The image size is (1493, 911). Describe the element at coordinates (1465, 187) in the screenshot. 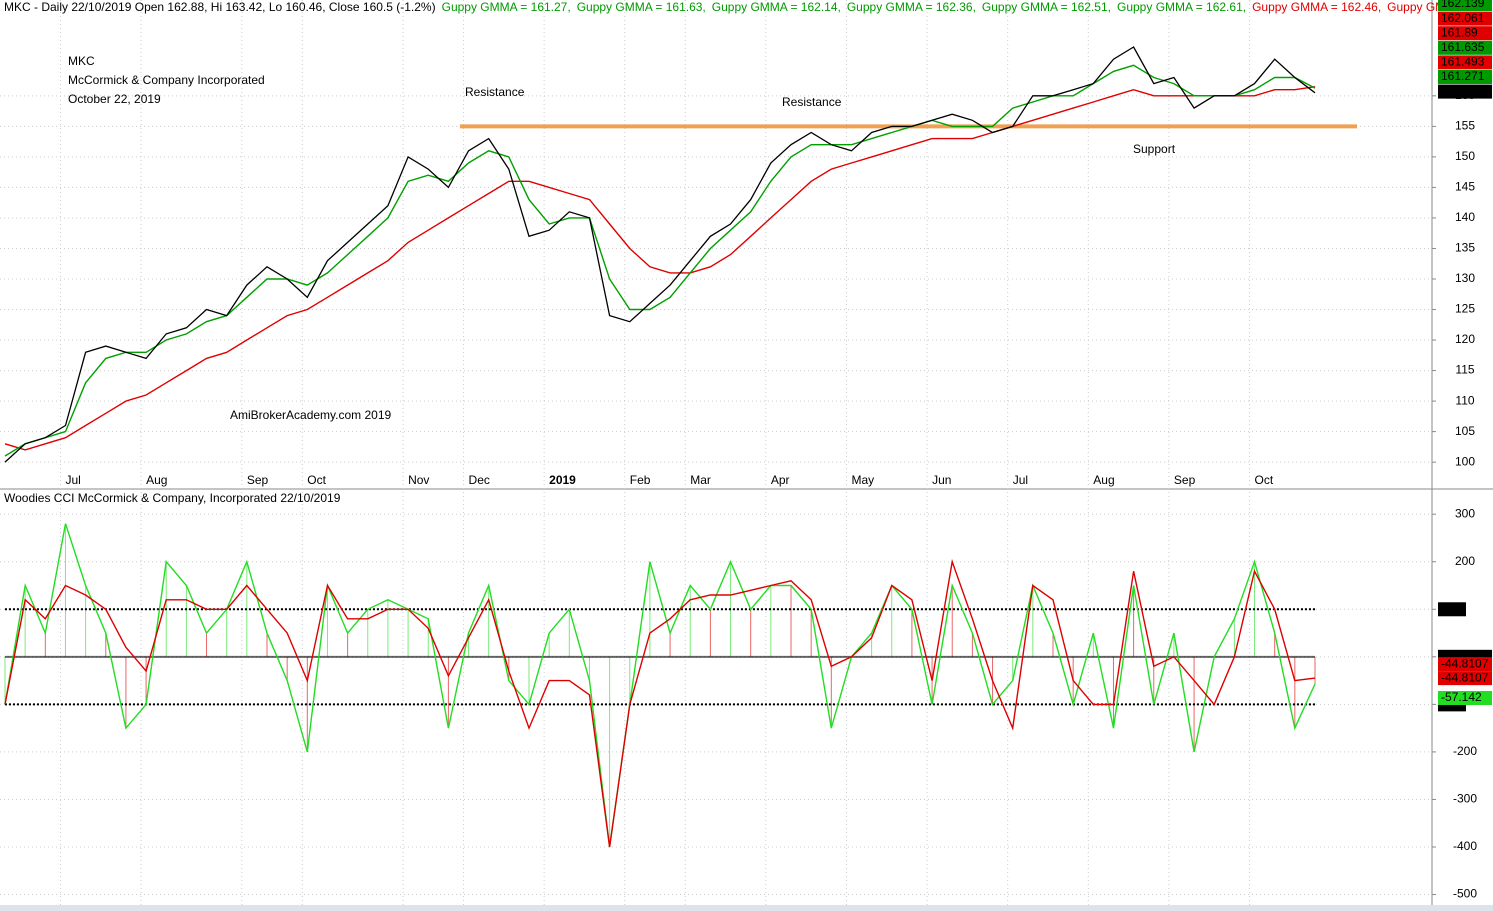

I see `y-tick-label: 145` at that location.